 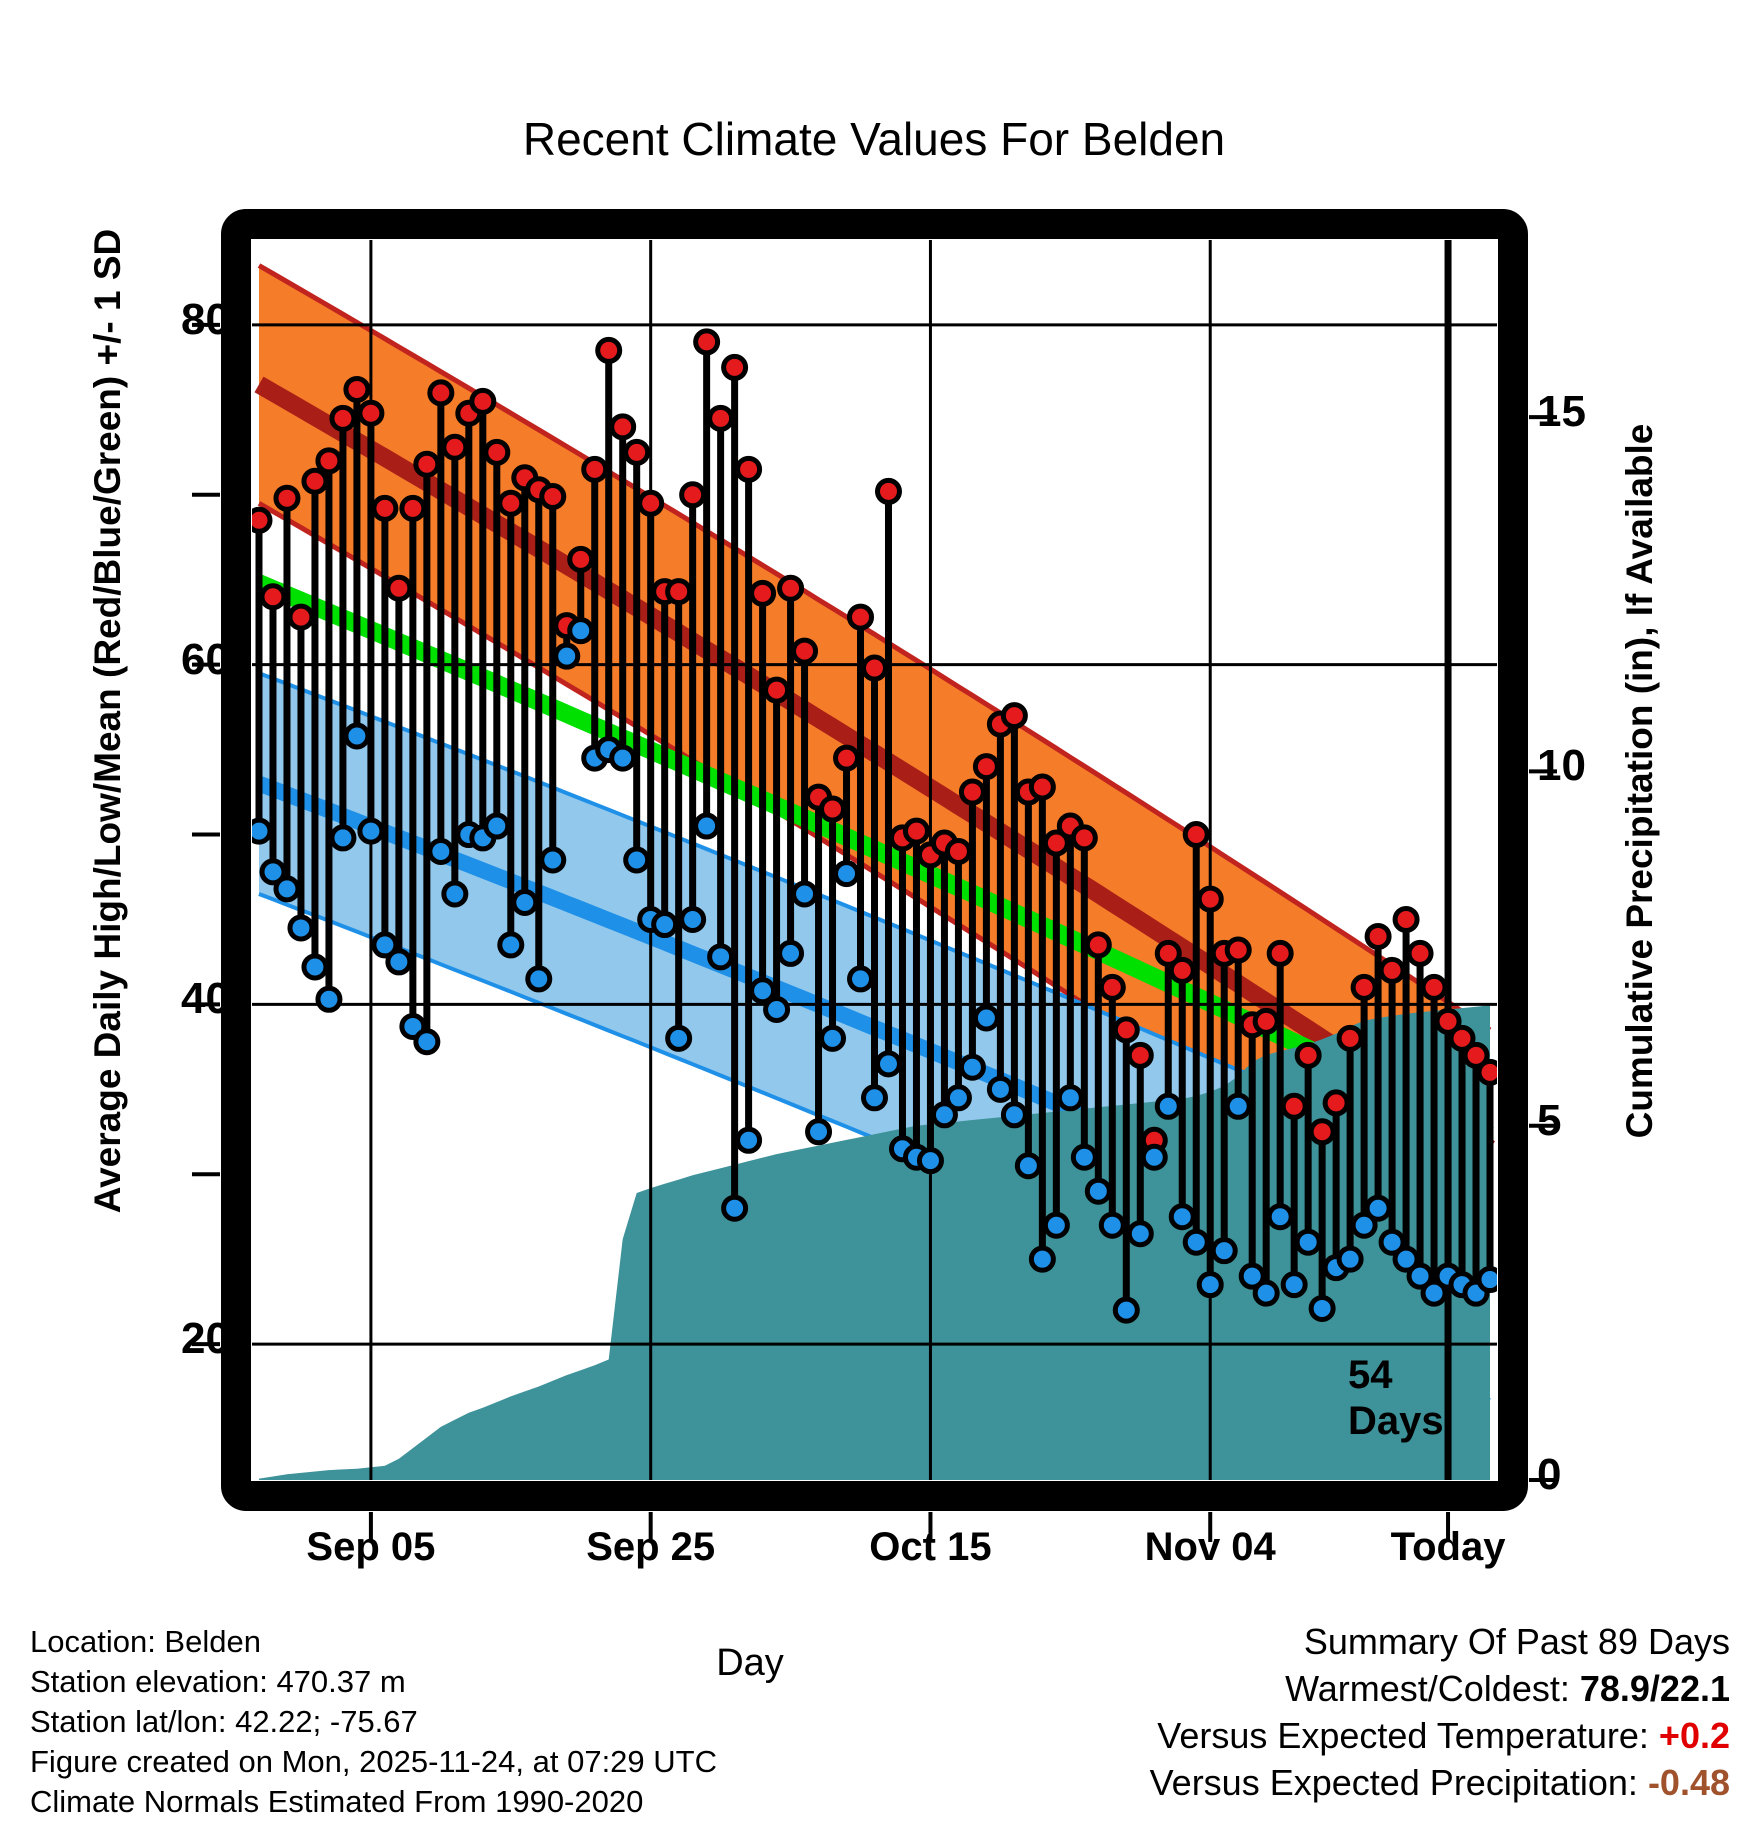 What do you see at coordinates (1440, 1782) in the screenshot?
I see `summary-precip: Versus Expected Precipitation: -0.48` at bounding box center [1440, 1782].